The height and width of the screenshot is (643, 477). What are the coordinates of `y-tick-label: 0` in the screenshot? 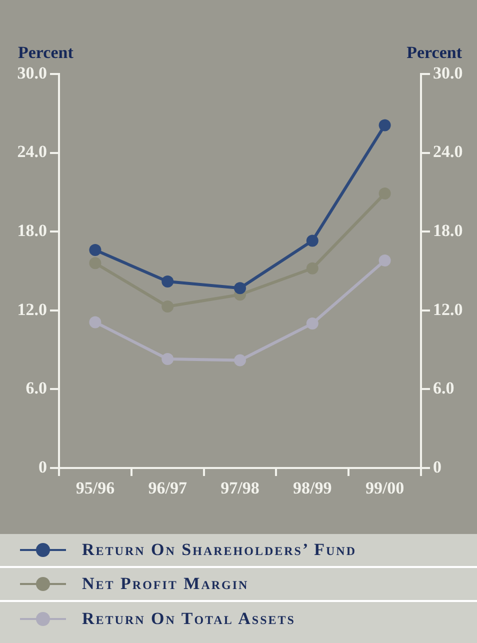 It's located at (42, 466).